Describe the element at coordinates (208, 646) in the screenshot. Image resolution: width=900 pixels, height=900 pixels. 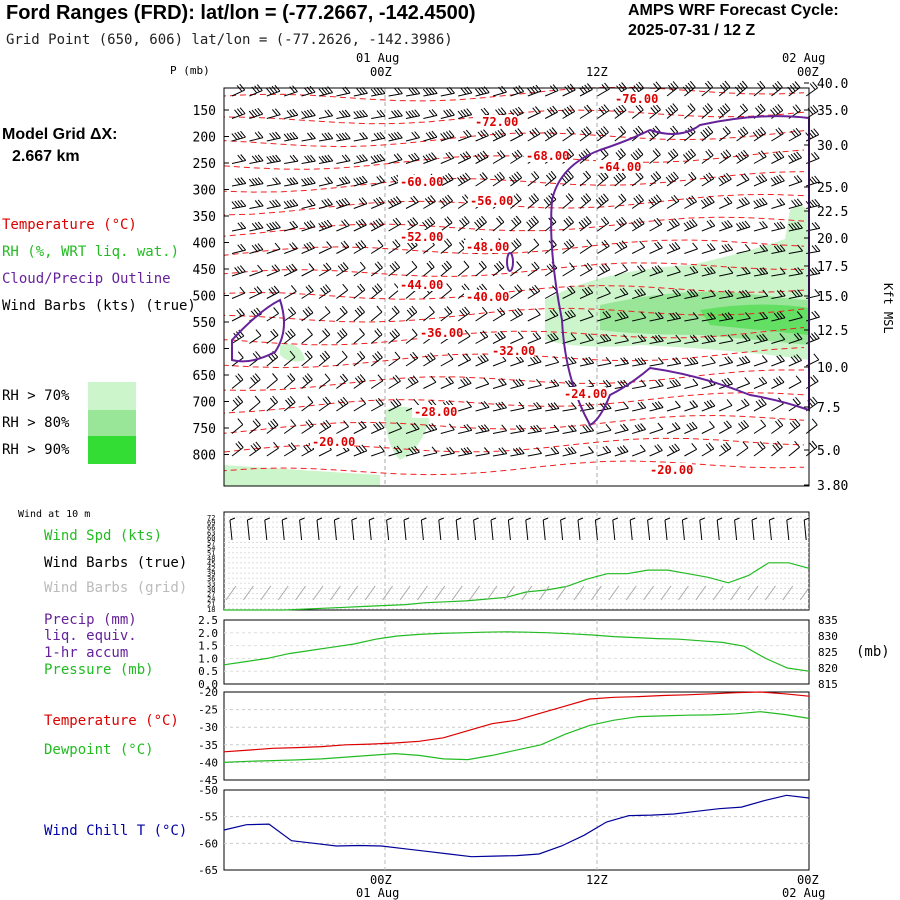
I see `precip-tick: 1.5` at that location.